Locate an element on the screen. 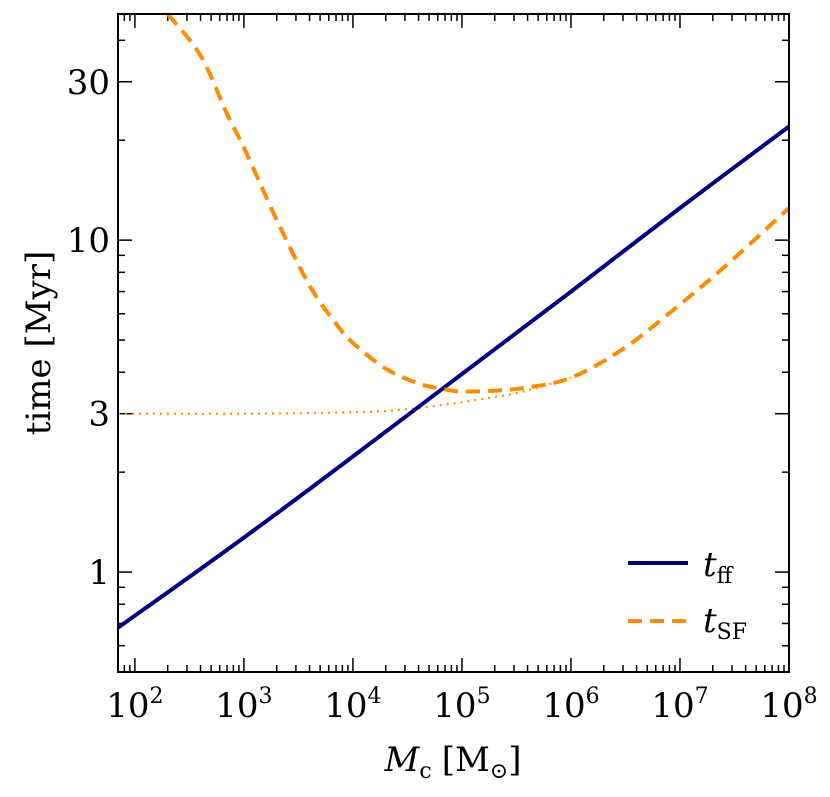 The width and height of the screenshot is (830, 797). x-tick-label: 10² is located at coordinates (134, 705).